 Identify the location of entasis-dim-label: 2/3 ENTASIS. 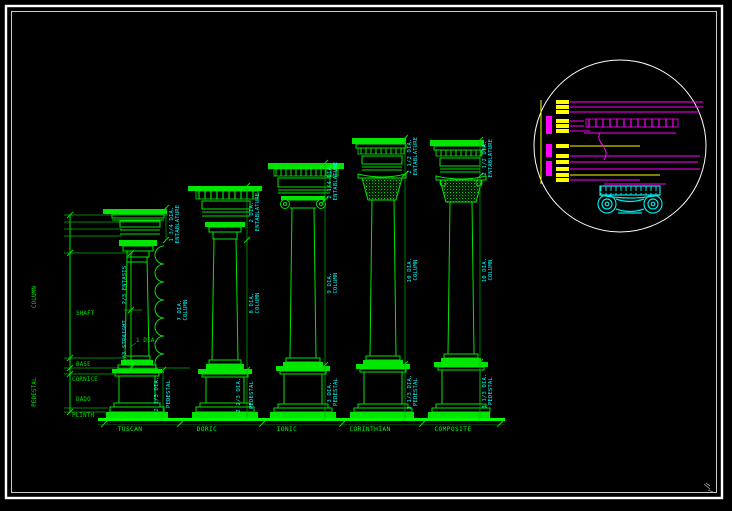
(125, 285).